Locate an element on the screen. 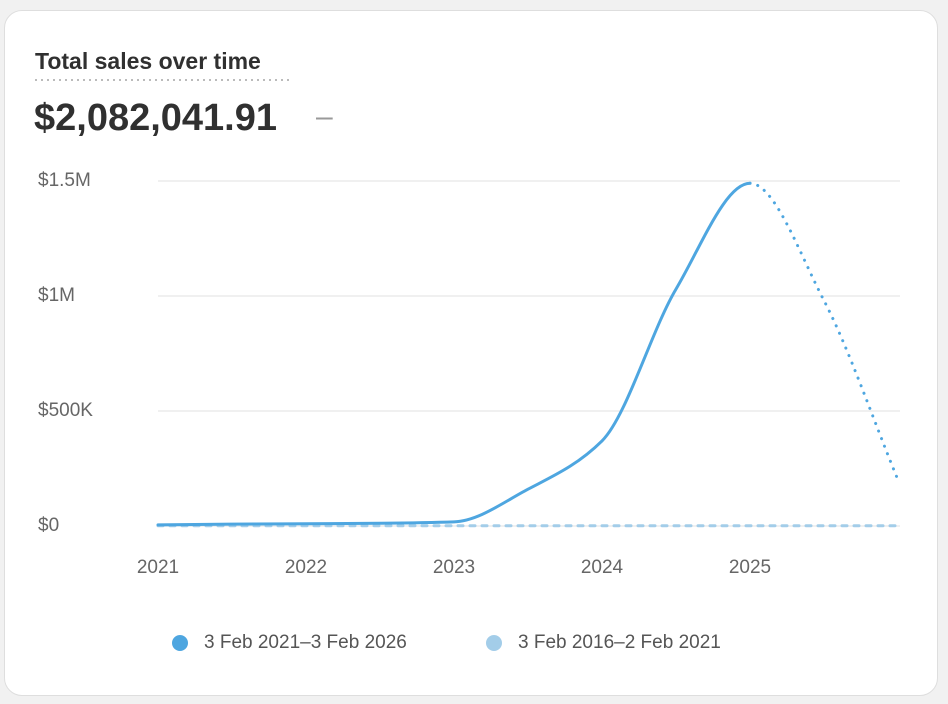 This screenshot has height=704, width=948. sales-line-projected is located at coordinates (824, 331).